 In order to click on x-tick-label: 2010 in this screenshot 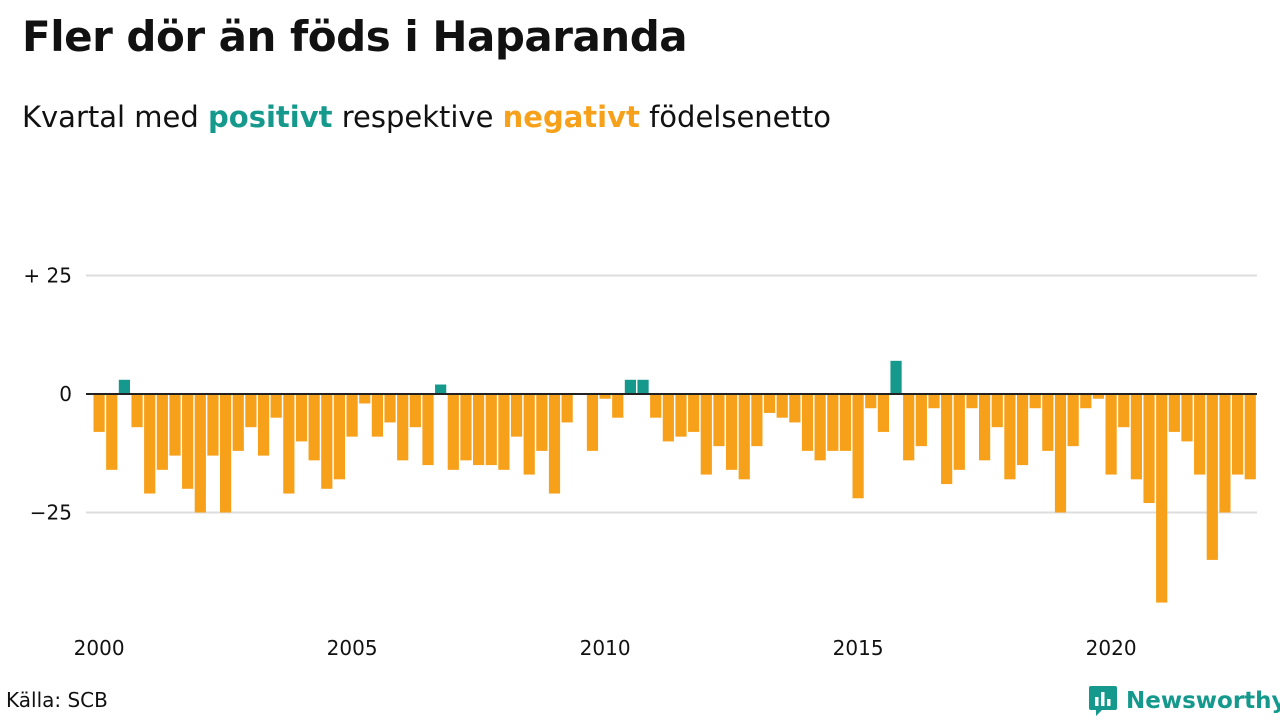, I will do `click(605, 648)`.